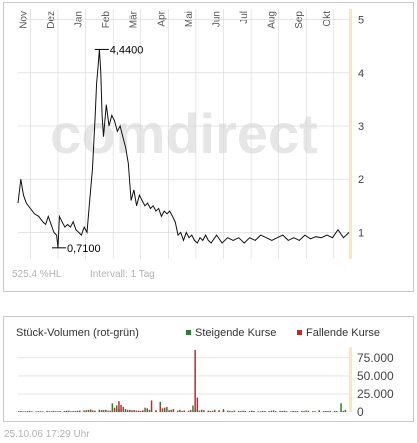  I want to click on volume-y-tick-label: 0, so click(360, 412).